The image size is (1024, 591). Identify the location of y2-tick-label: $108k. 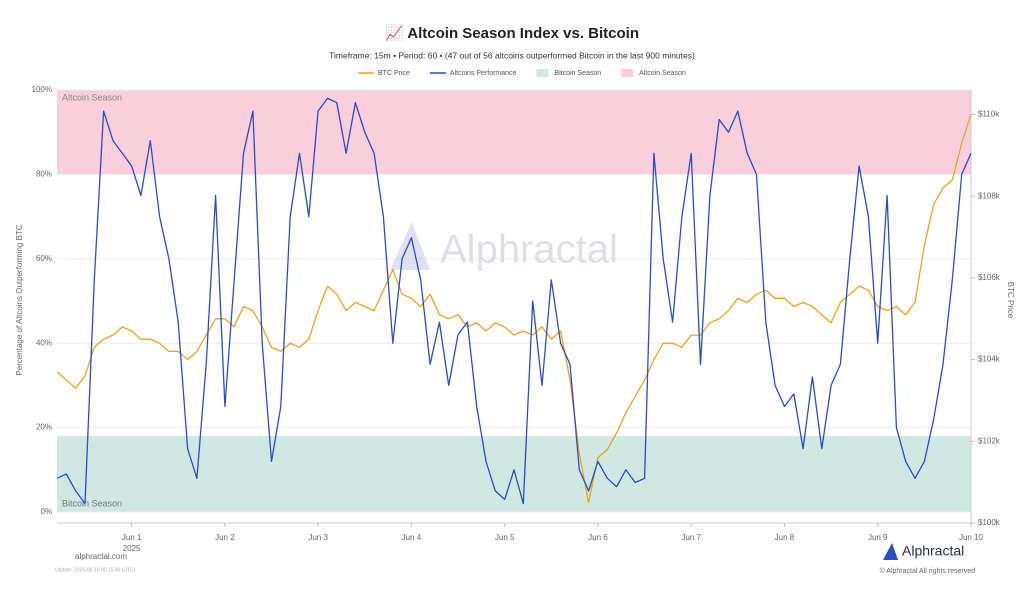
(989, 195).